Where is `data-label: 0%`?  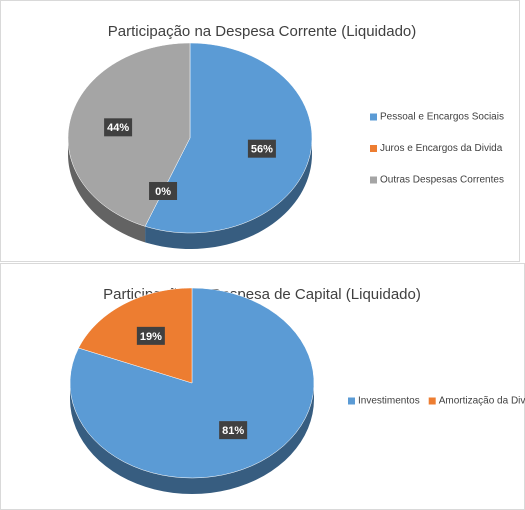
data-label: 0% is located at coordinates (163, 192).